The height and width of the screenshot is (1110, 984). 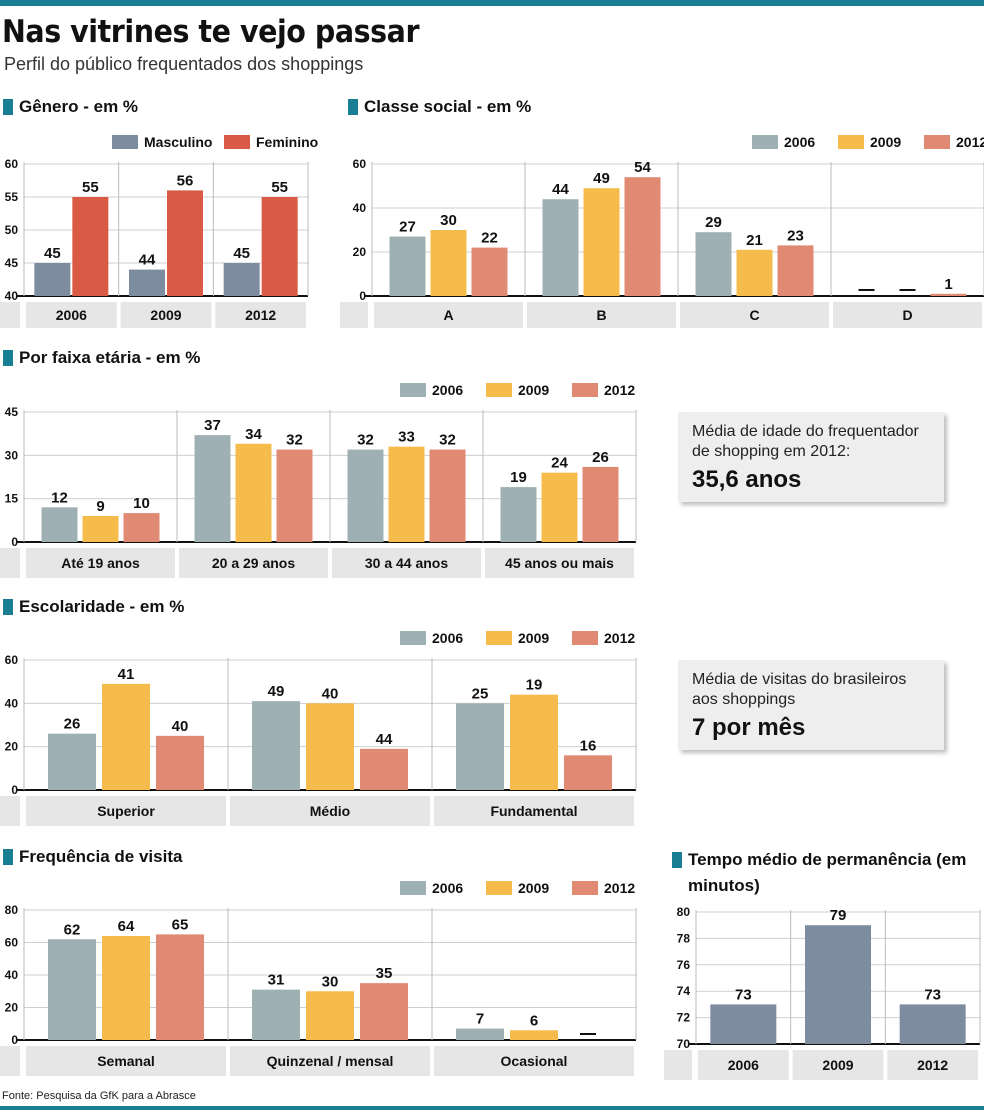 I want to click on y-tick-label: 50, so click(x=12, y=230).